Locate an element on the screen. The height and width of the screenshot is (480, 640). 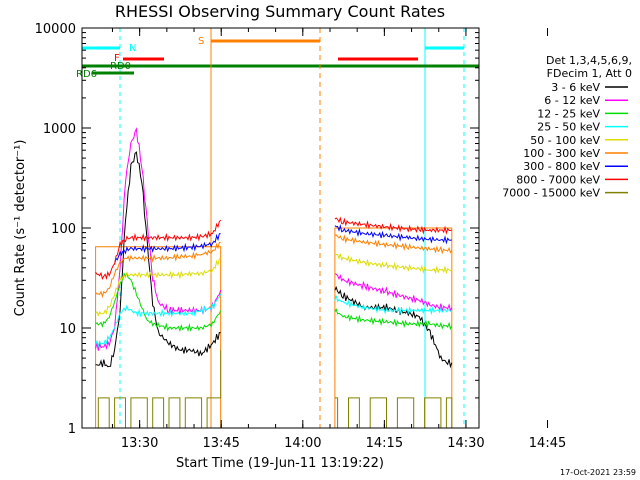
flag-label-rd6: RD6 is located at coordinates (86, 74).